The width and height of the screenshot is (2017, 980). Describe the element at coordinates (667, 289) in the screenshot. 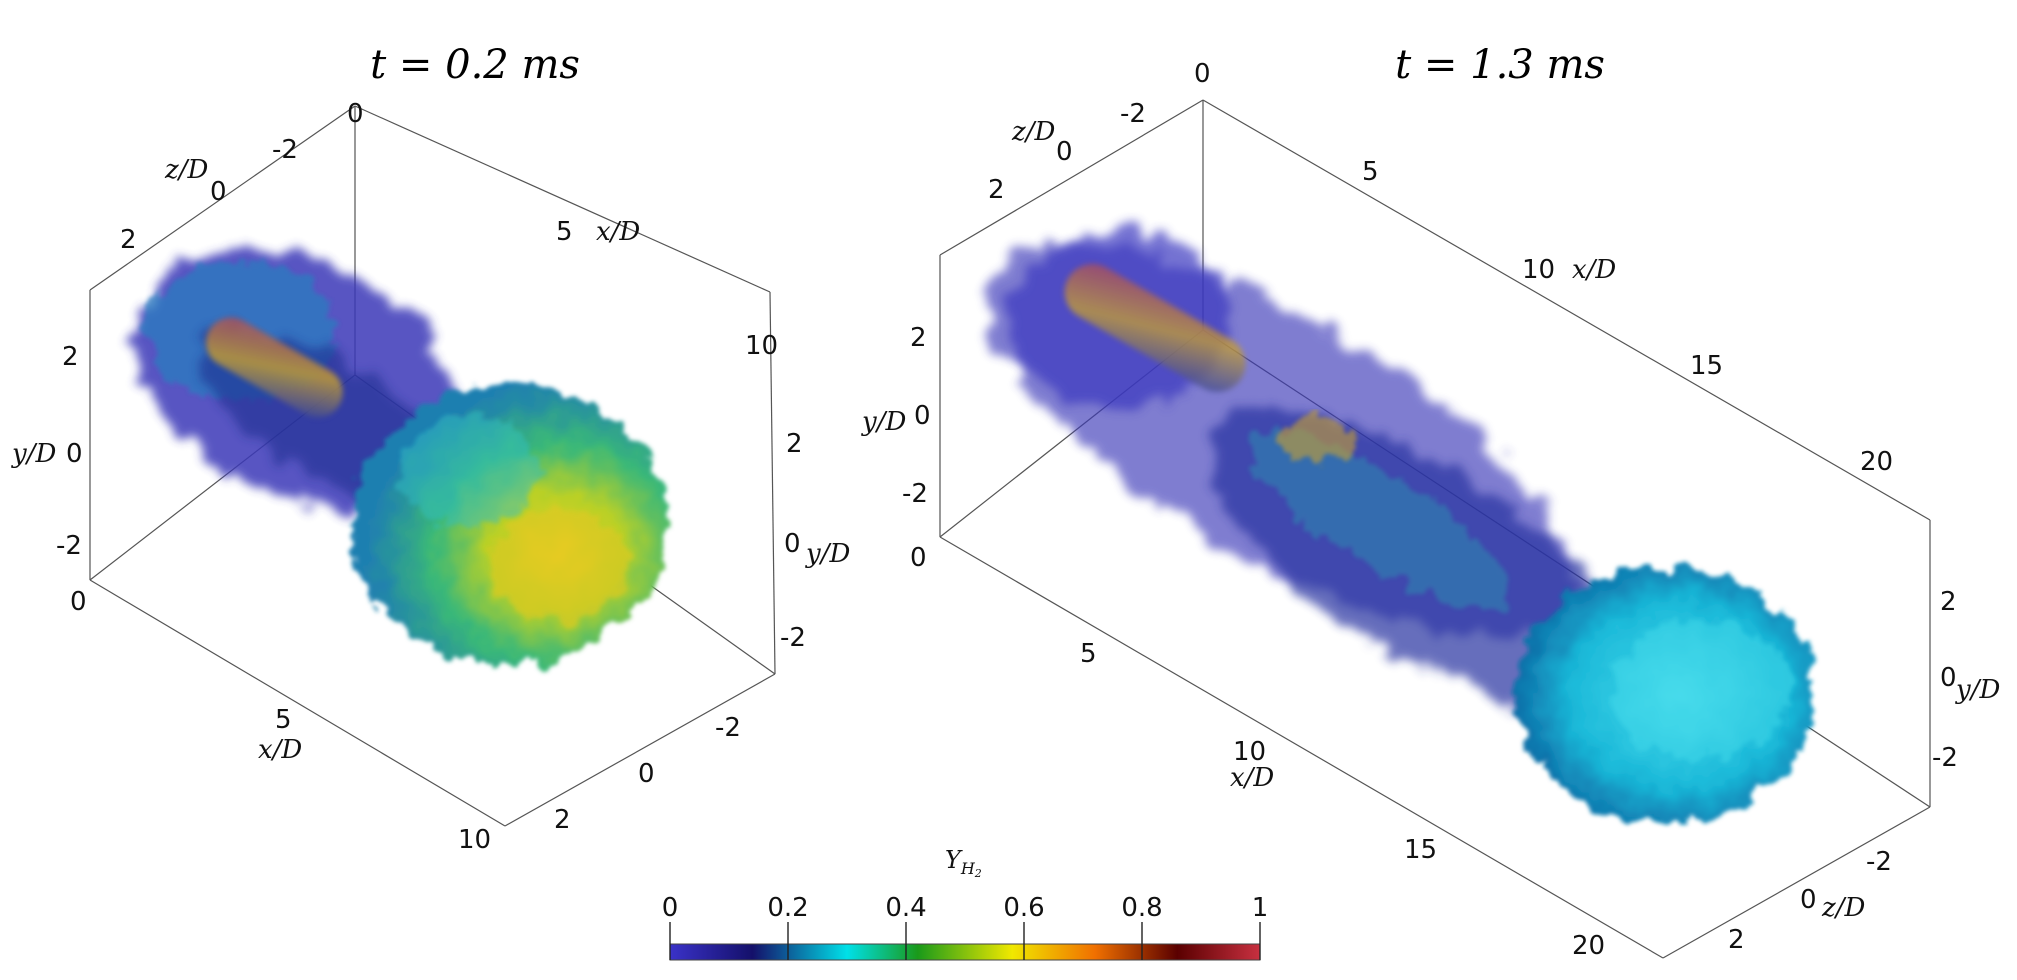

I see `left-x-top-axis: 5 x/D 10` at that location.